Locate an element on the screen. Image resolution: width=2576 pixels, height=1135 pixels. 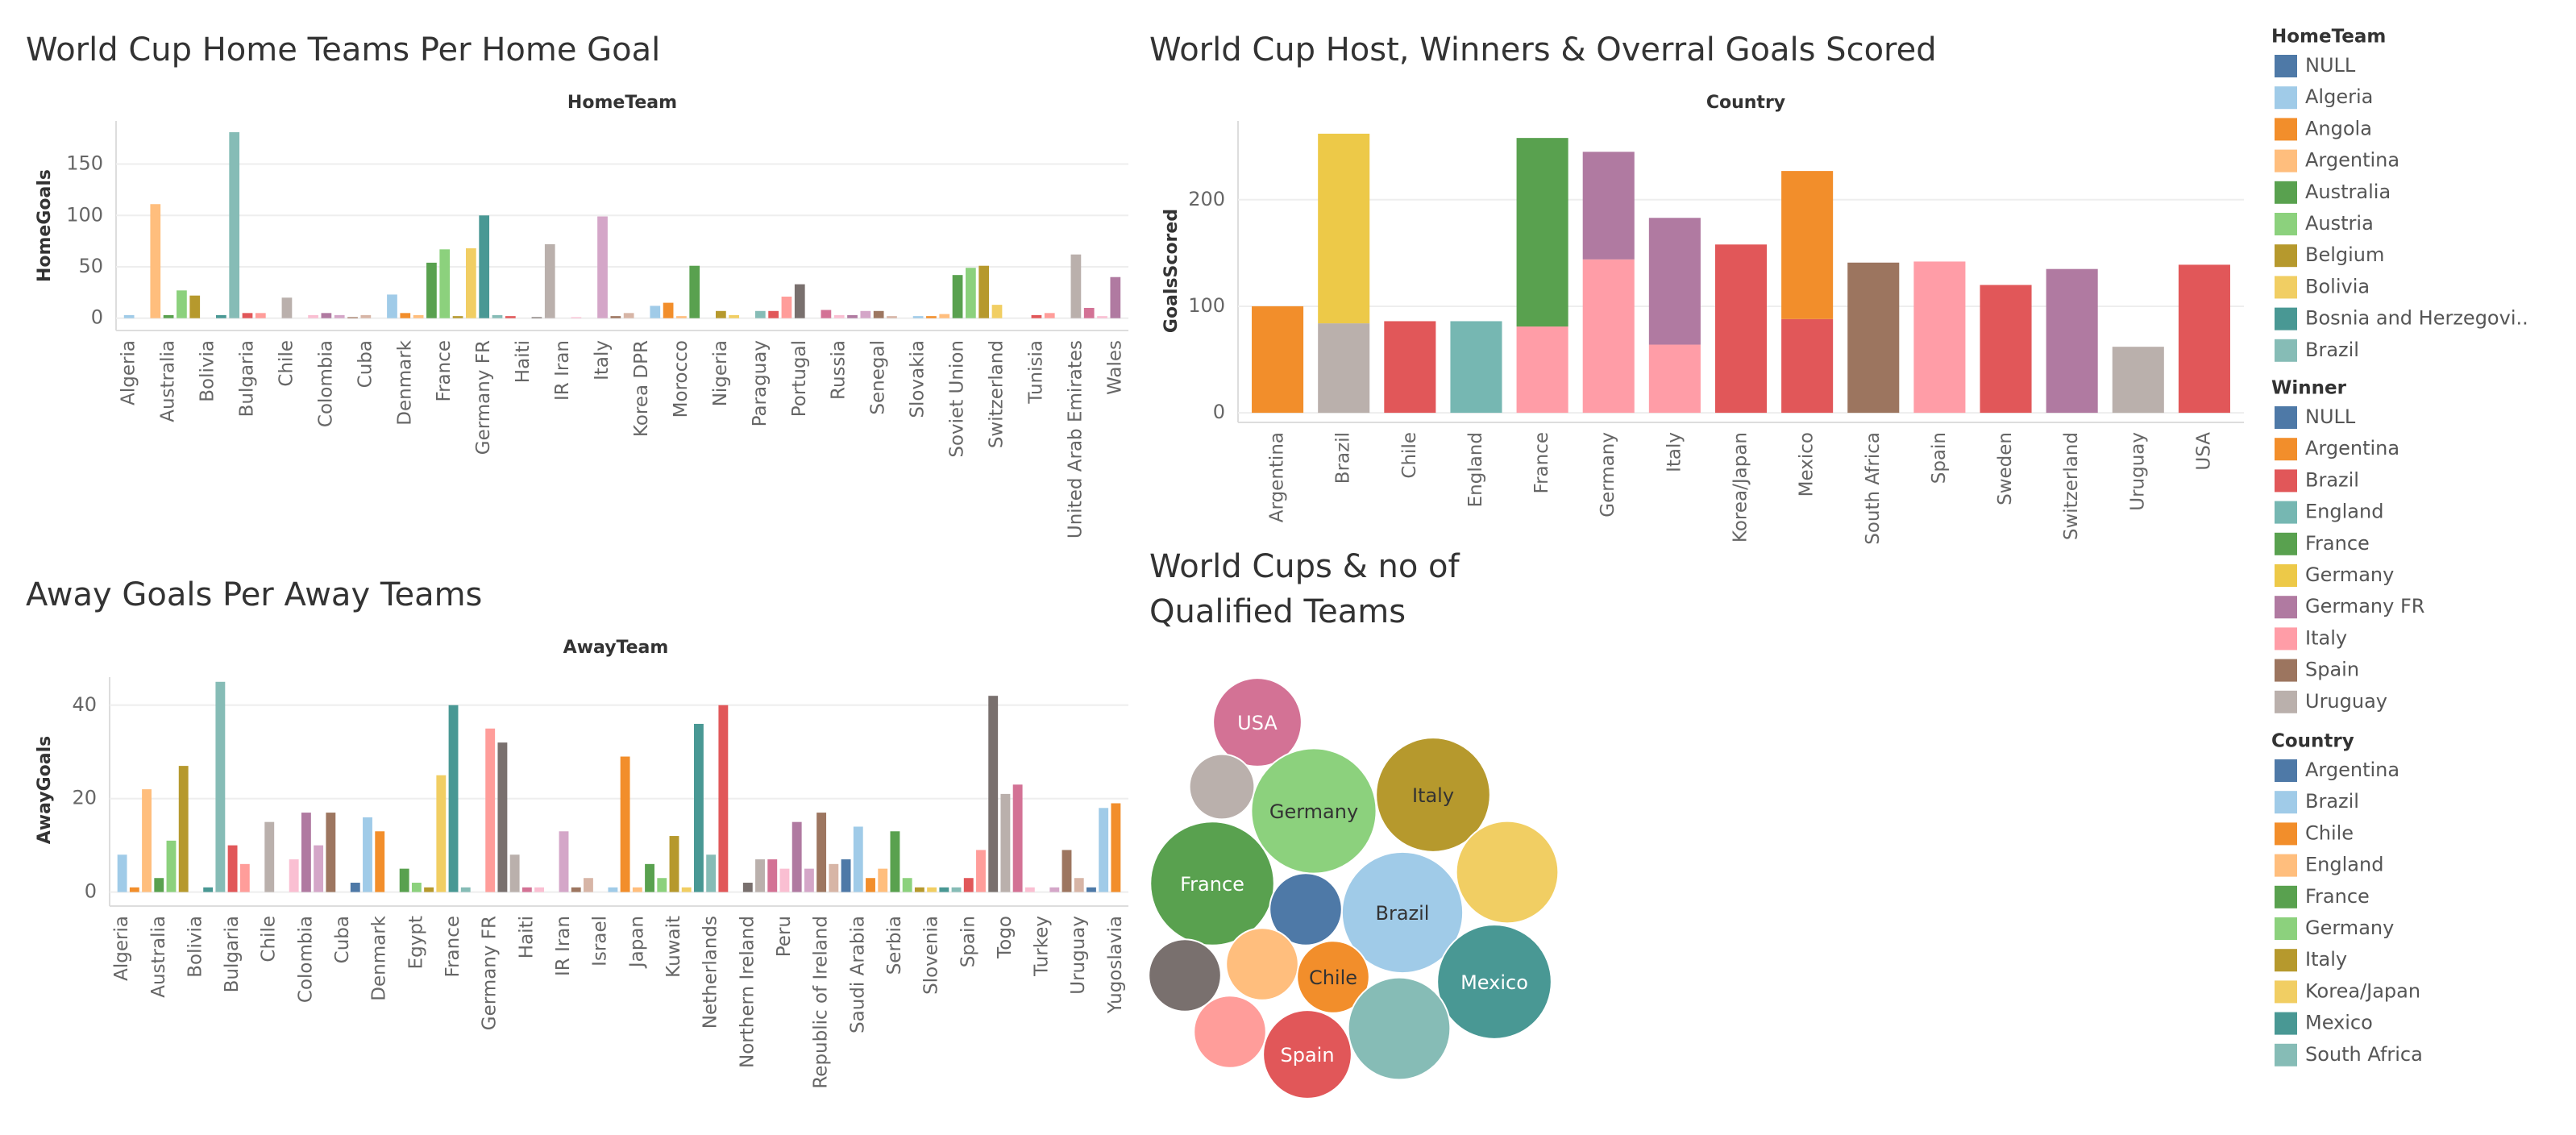
x-tick-label: France is located at coordinates (1541, 462).